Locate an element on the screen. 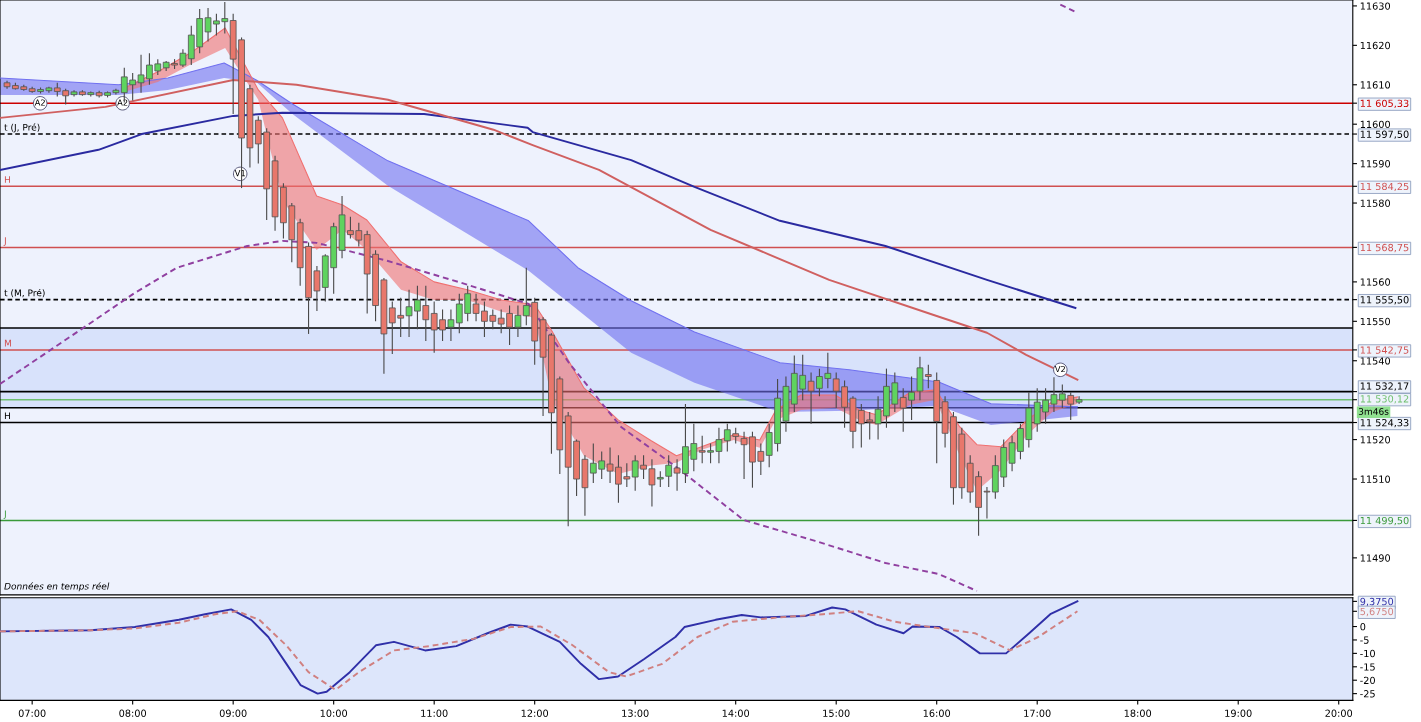  y-tick-label: 11510 is located at coordinates (1375, 479).